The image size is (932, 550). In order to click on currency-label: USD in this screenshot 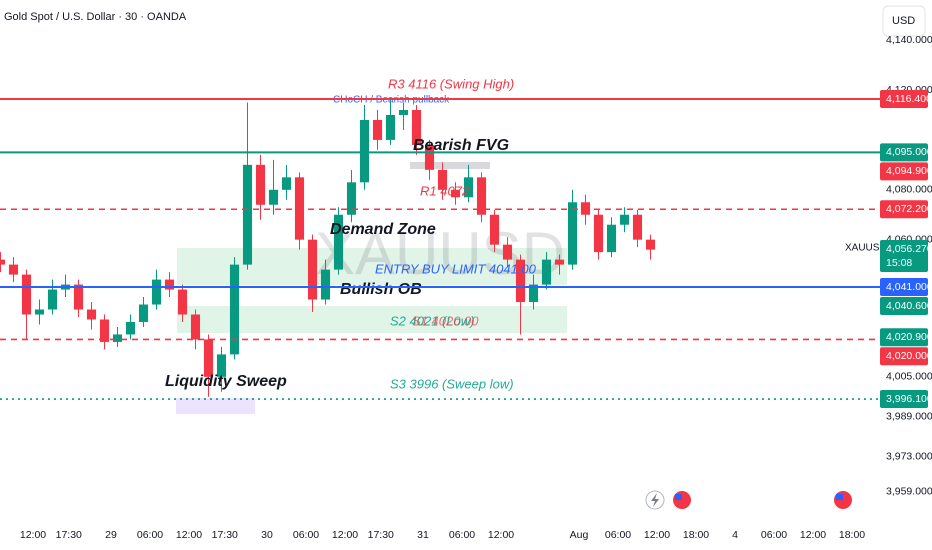, I will do `click(903, 21)`.